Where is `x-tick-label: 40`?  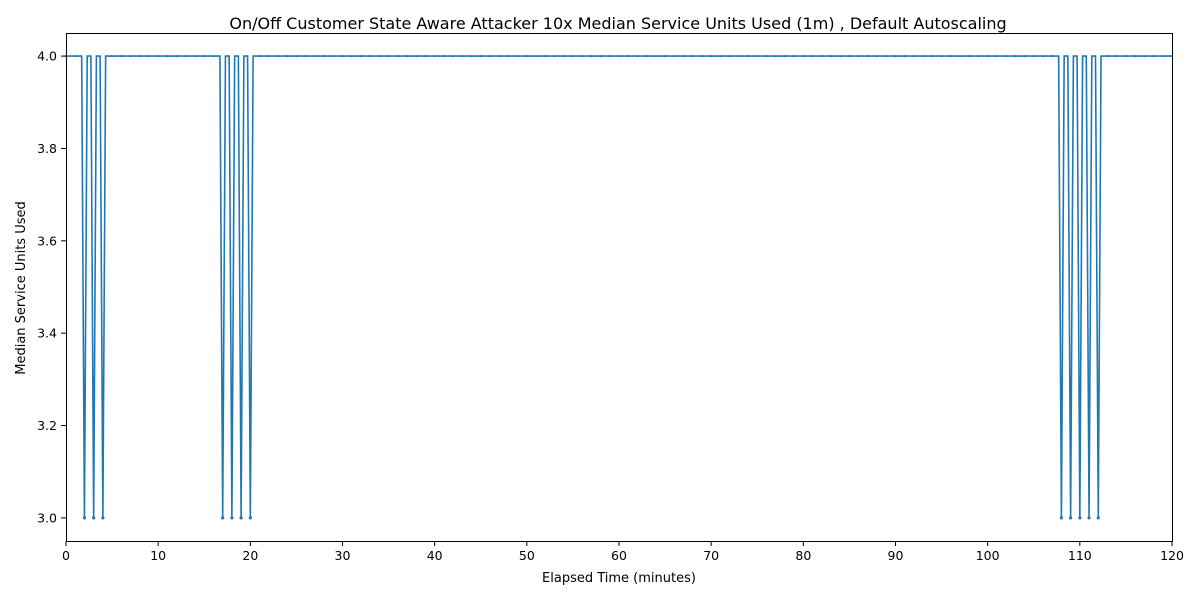
x-tick-label: 40 is located at coordinates (435, 555).